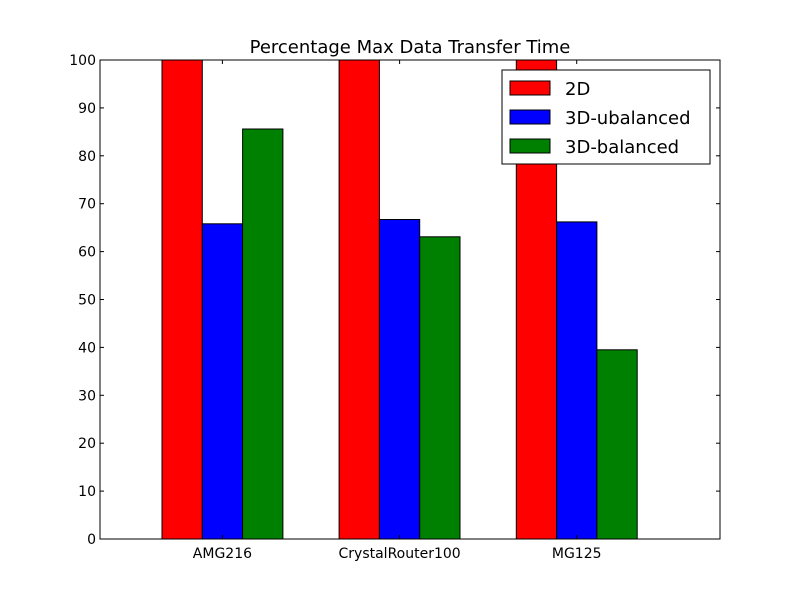 The height and width of the screenshot is (604, 800). Describe the element at coordinates (87, 348) in the screenshot. I see `y-tick-label: 40` at that location.